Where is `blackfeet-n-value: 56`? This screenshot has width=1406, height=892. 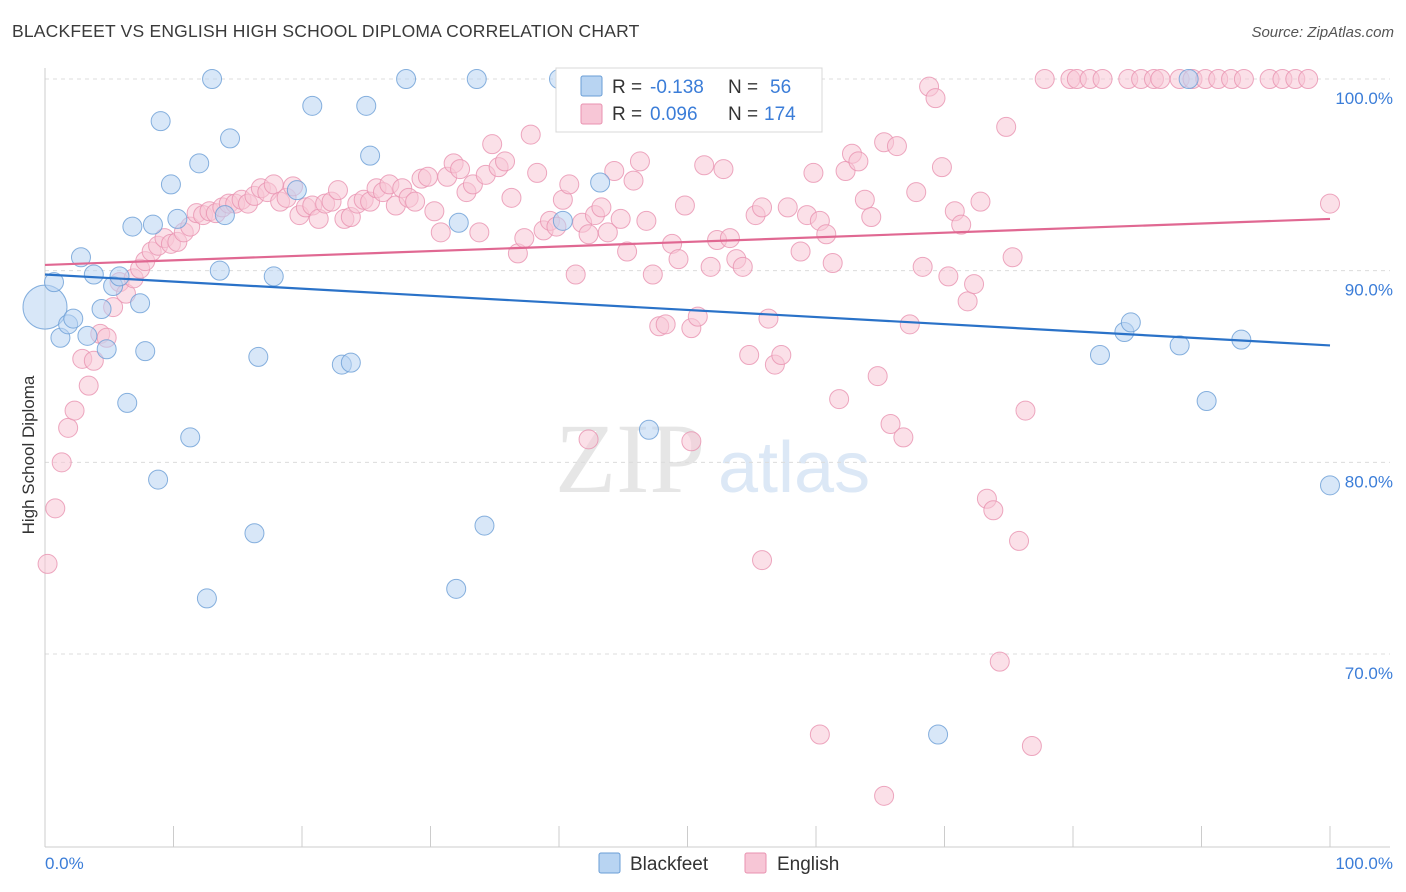 blackfeet-n-value: 56 is located at coordinates (780, 87).